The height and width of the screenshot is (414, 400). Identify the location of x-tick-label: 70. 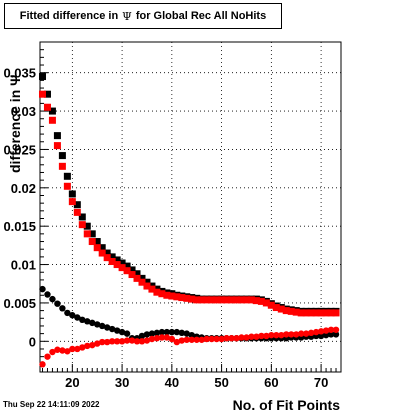
(321, 382).